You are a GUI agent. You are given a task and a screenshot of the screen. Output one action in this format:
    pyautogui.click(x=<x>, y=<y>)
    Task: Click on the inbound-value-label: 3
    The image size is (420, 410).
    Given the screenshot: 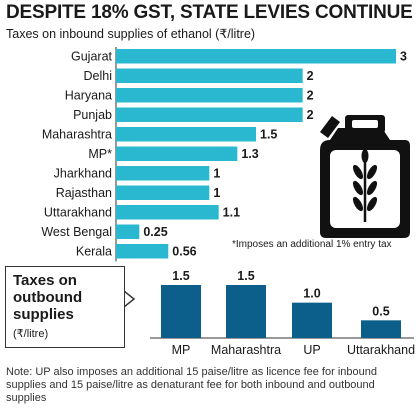 What is the action you would take?
    pyautogui.click(x=403, y=57)
    